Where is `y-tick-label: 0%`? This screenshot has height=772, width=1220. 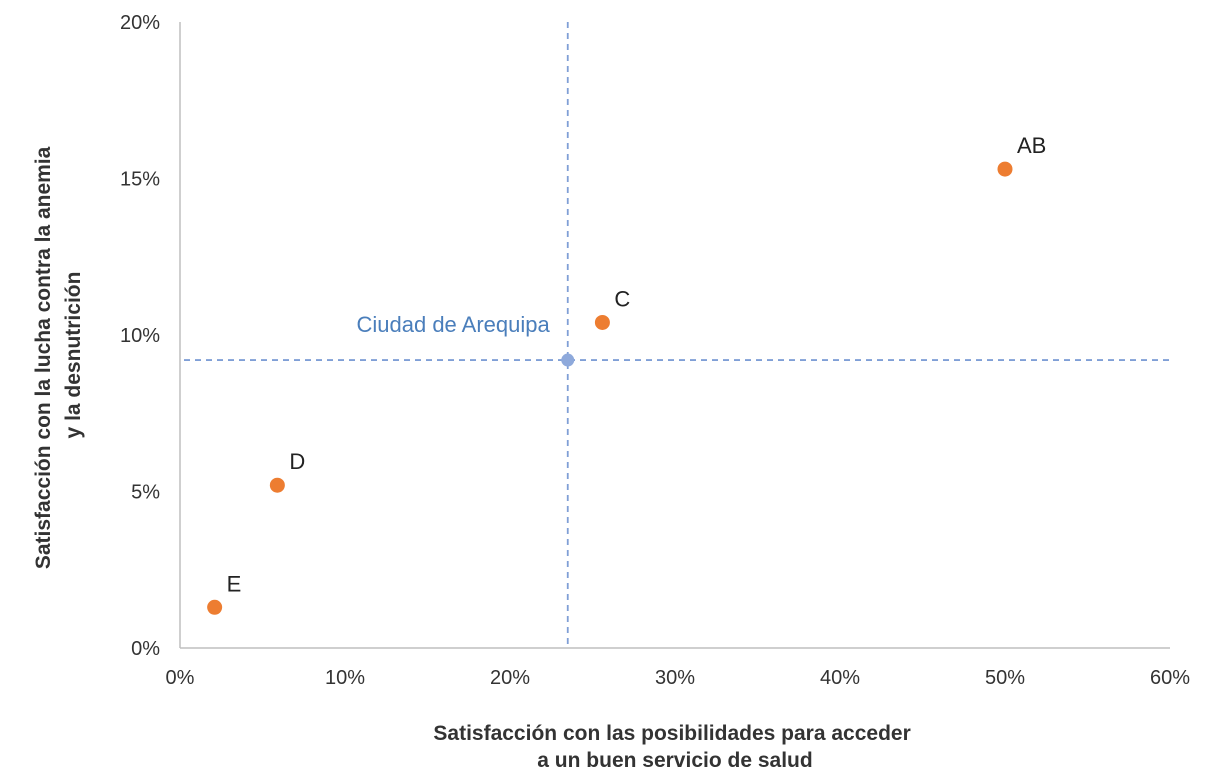 y-tick-label: 0% is located at coordinates (145, 649).